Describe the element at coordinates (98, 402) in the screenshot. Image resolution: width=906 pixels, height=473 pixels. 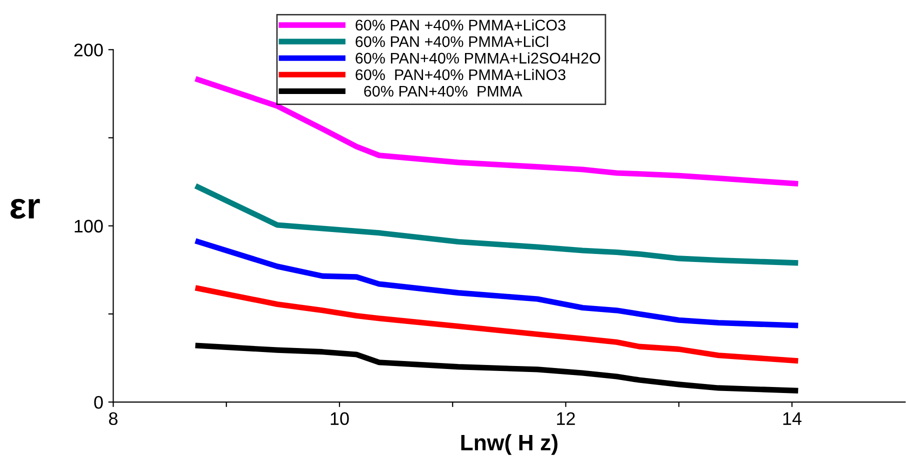
I see `y-tick-label: 0` at that location.